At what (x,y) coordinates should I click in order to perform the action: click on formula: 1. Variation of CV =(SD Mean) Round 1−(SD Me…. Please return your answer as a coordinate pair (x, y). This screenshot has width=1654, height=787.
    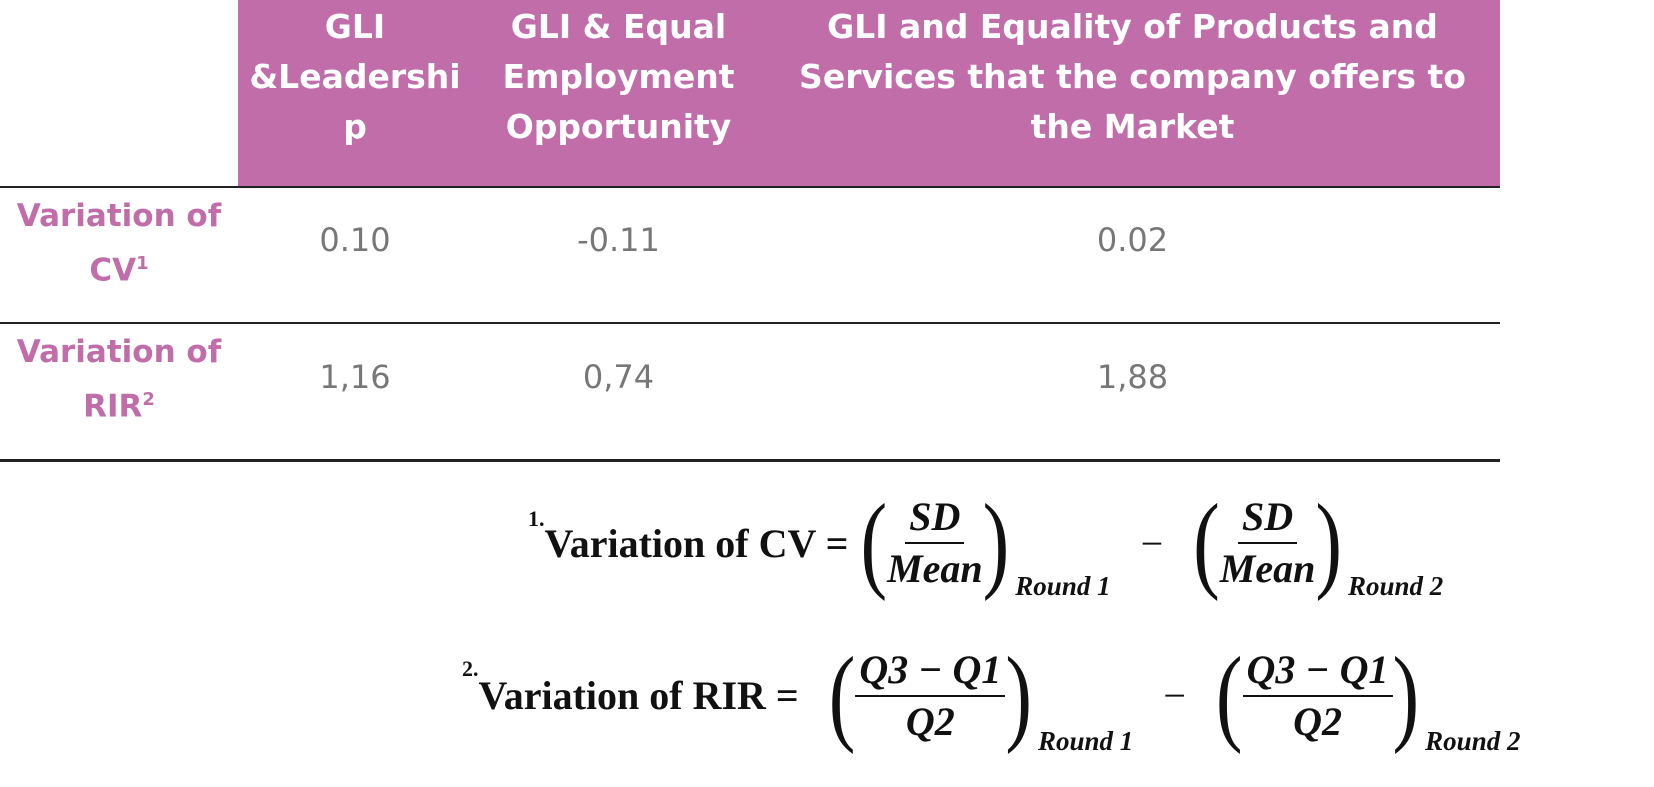
    Looking at the image, I should click on (985, 543).